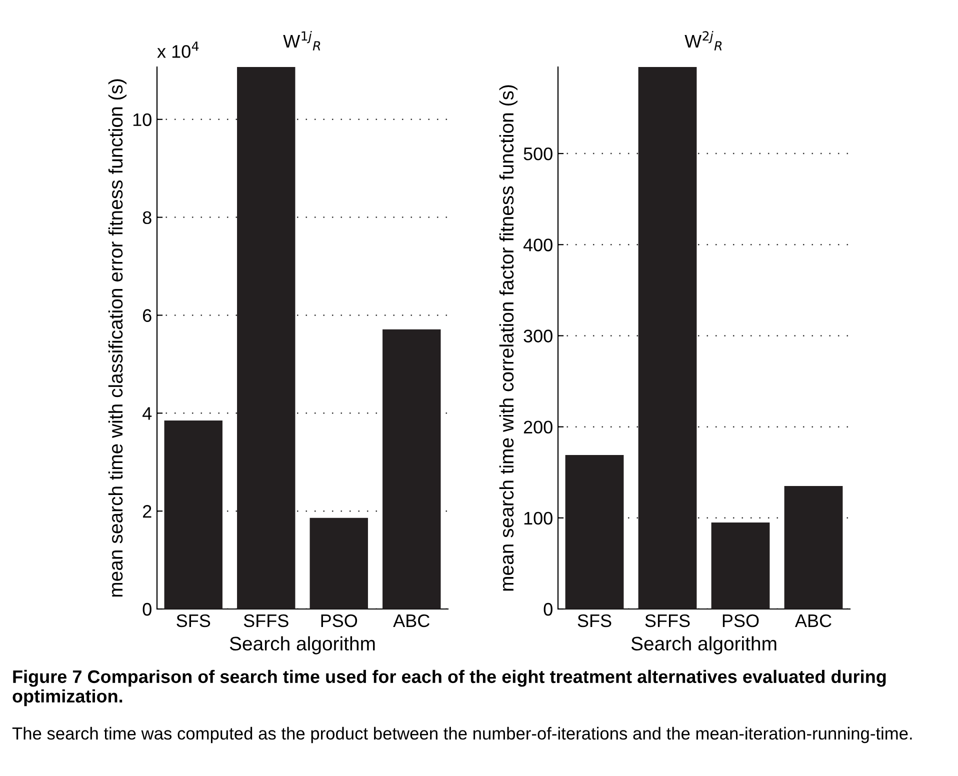 The height and width of the screenshot is (776, 958). Describe the element at coordinates (508, 338) in the screenshot. I see `y-axis-title: mean search time with correlation factor fitness function (s)` at that location.